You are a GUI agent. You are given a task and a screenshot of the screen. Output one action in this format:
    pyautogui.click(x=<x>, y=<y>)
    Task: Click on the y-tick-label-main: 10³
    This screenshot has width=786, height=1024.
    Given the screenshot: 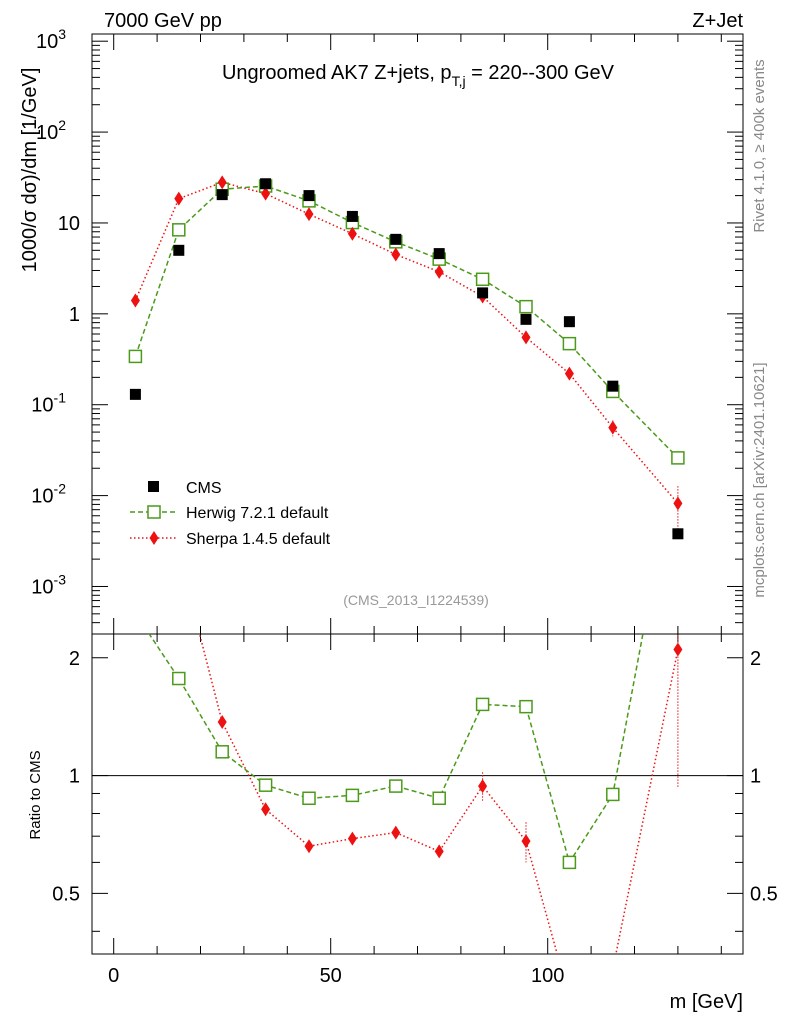 What is the action you would take?
    pyautogui.click(x=51, y=39)
    